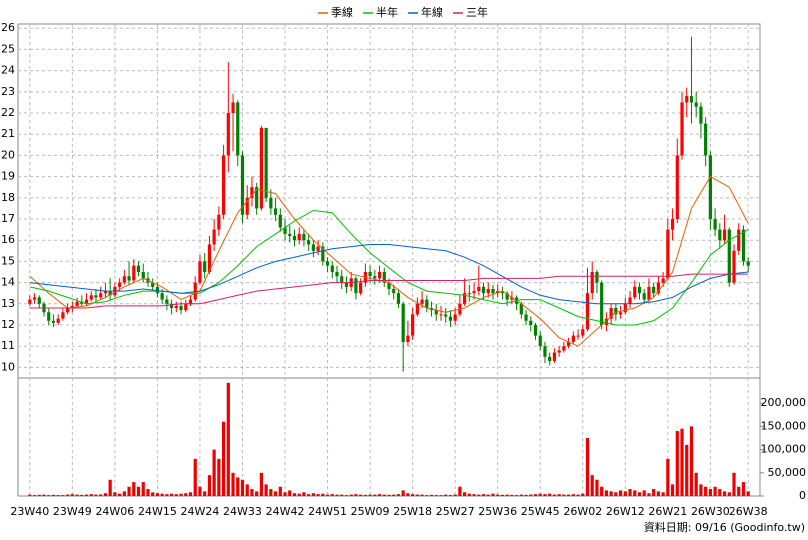  Describe the element at coordinates (285, 511) in the screenshot. I see `x-tick-label: 24W42` at that location.